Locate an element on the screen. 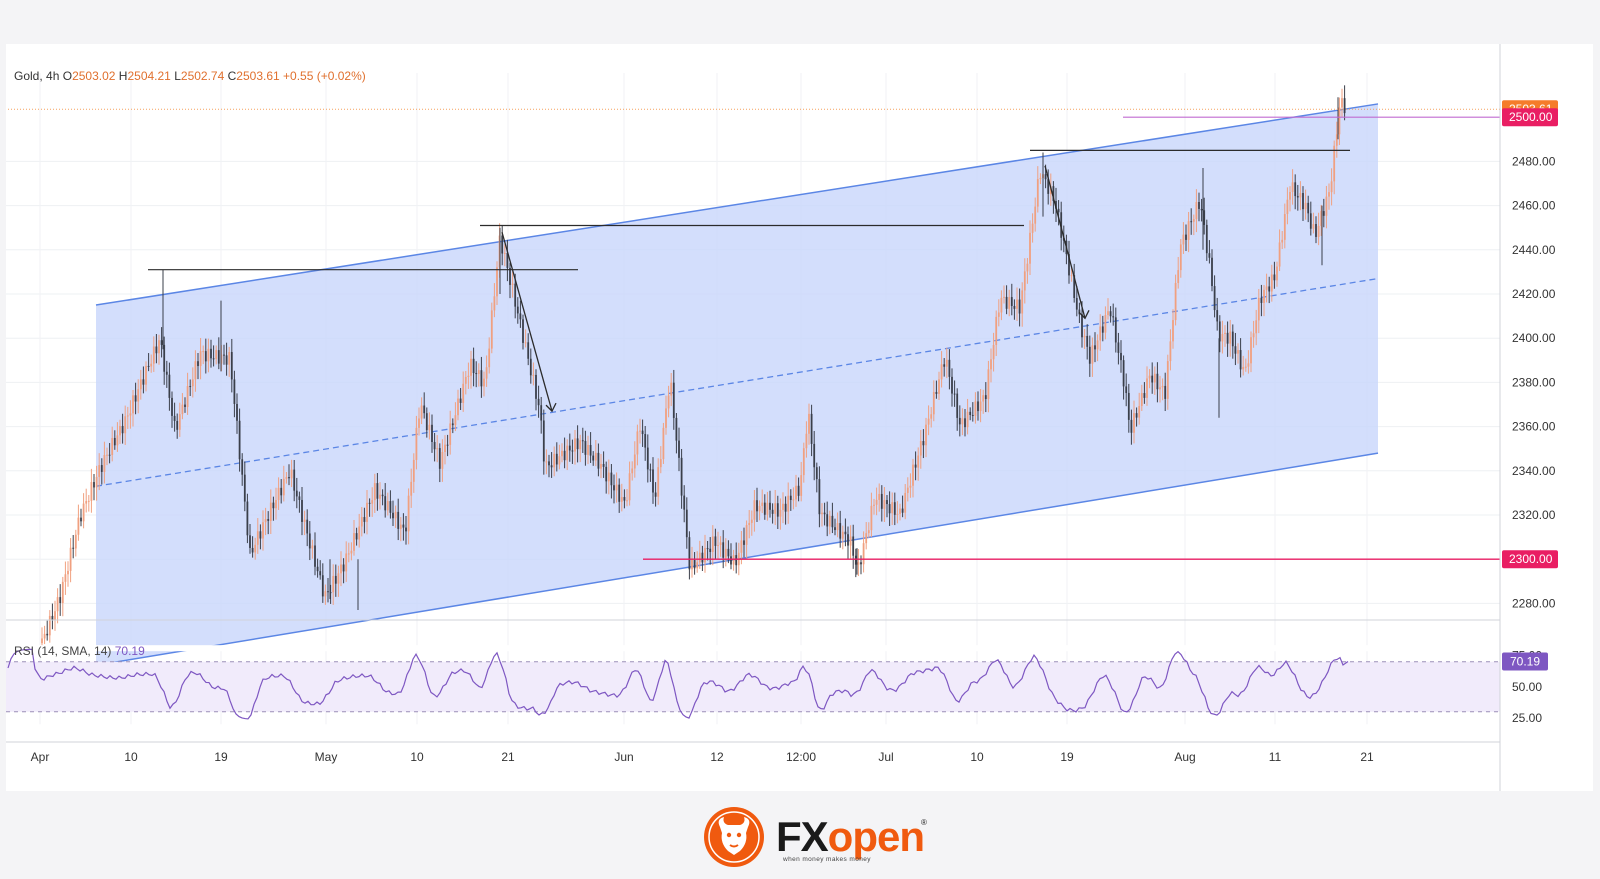  time-tick-label: 10 is located at coordinates (131, 757).